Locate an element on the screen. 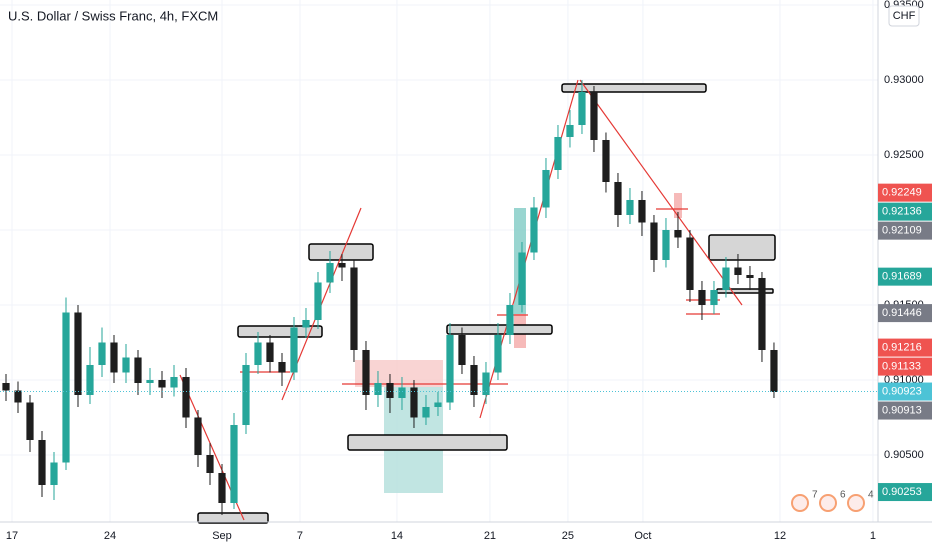 The width and height of the screenshot is (932, 555). x-tick-label: 17 is located at coordinates (12, 536).